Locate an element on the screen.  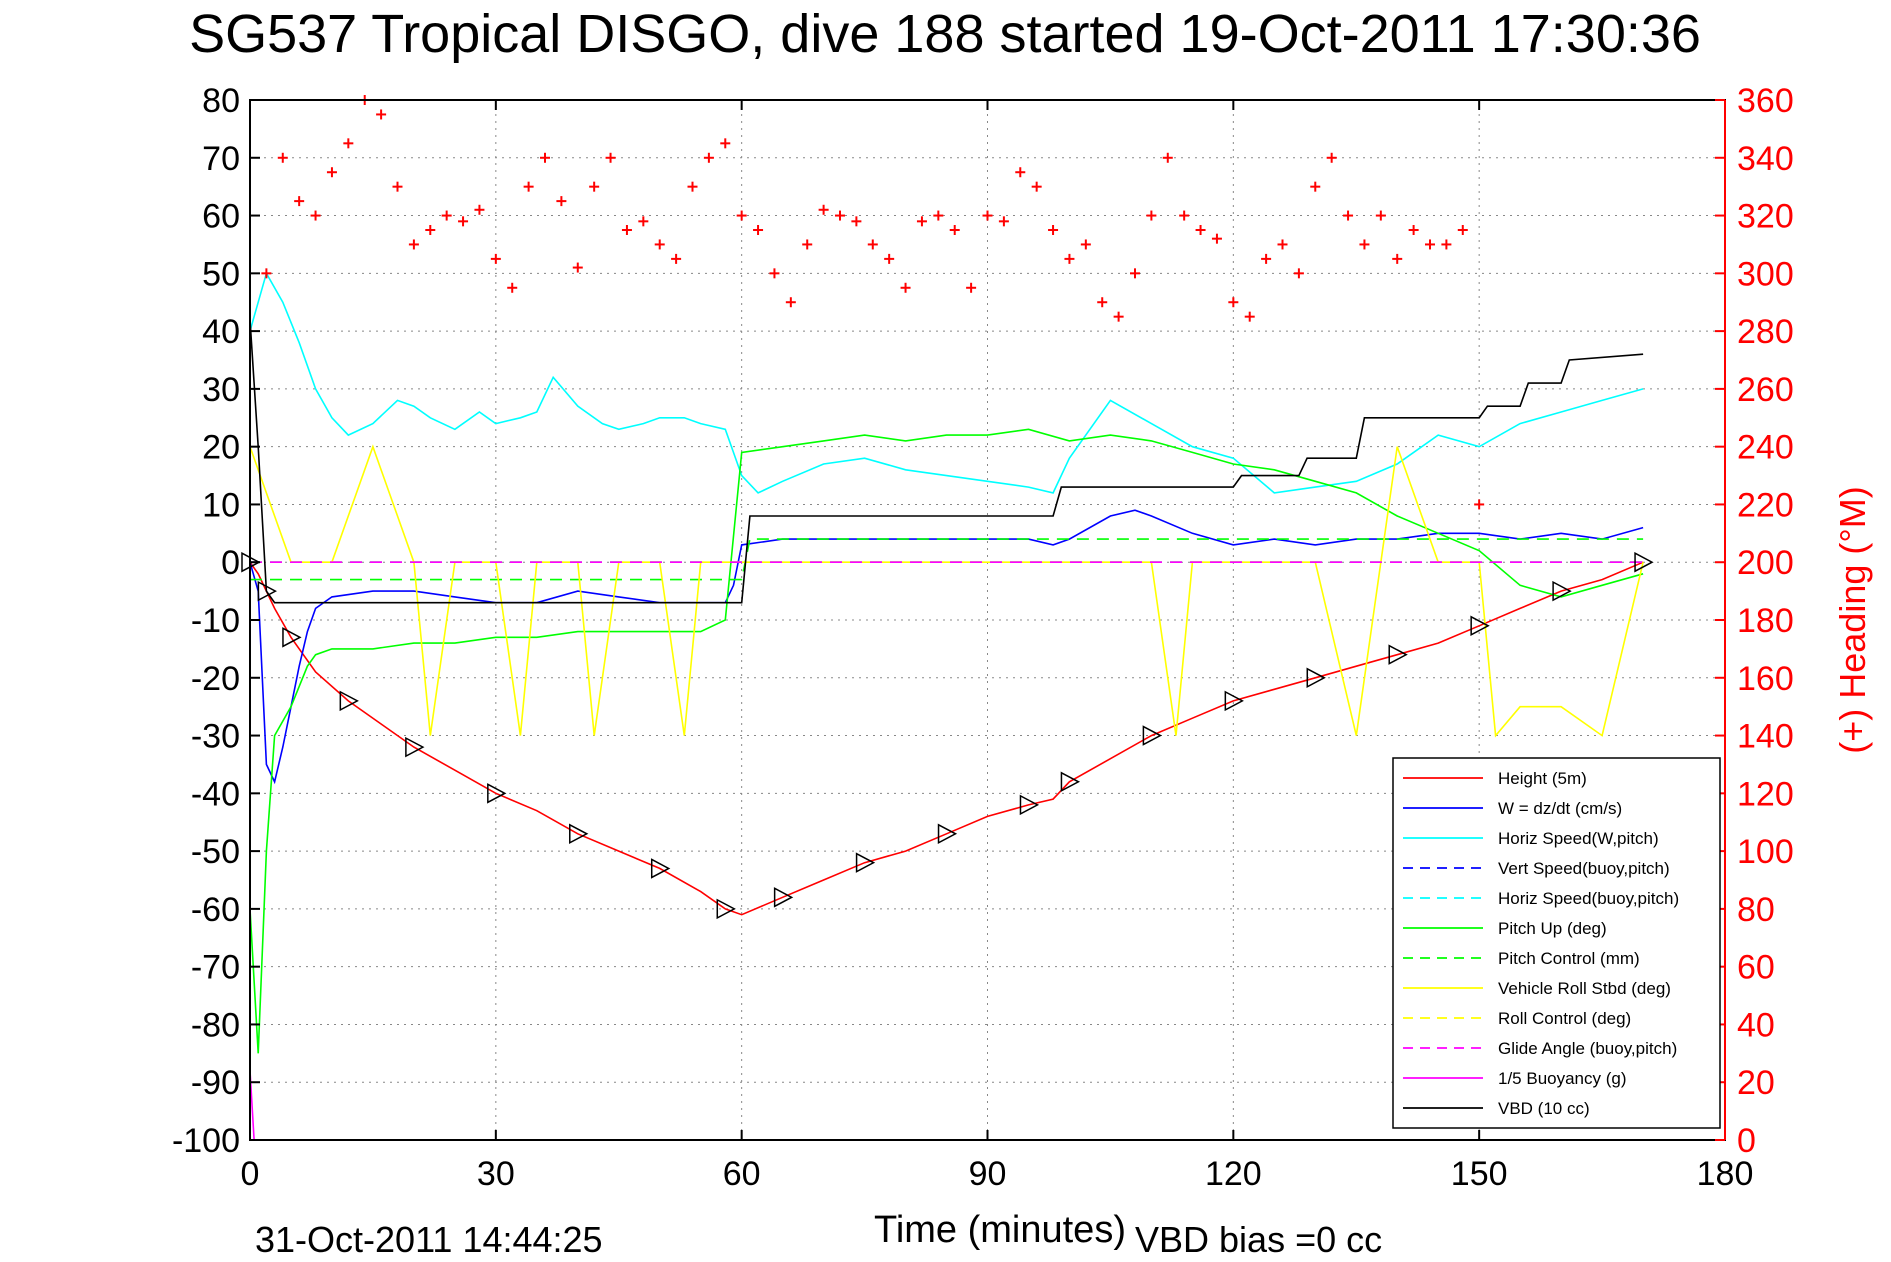
right-tick-label: 160 is located at coordinates (1765, 679).